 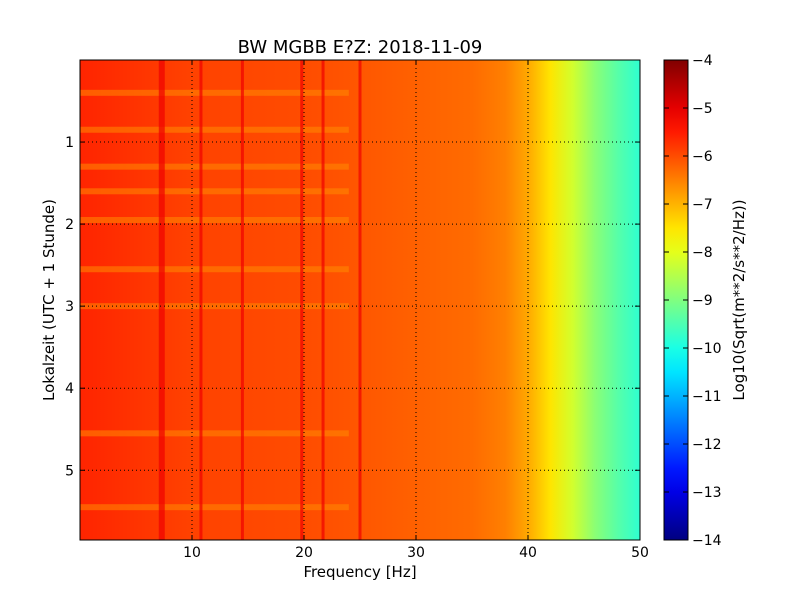 I want to click on colorbar-tick-label: −6, so click(x=702, y=157).